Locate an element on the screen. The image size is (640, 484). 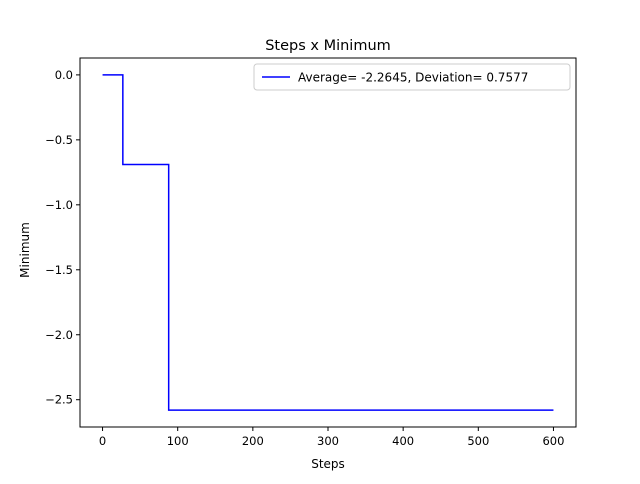
x-tick-label: 500 is located at coordinates (478, 441).